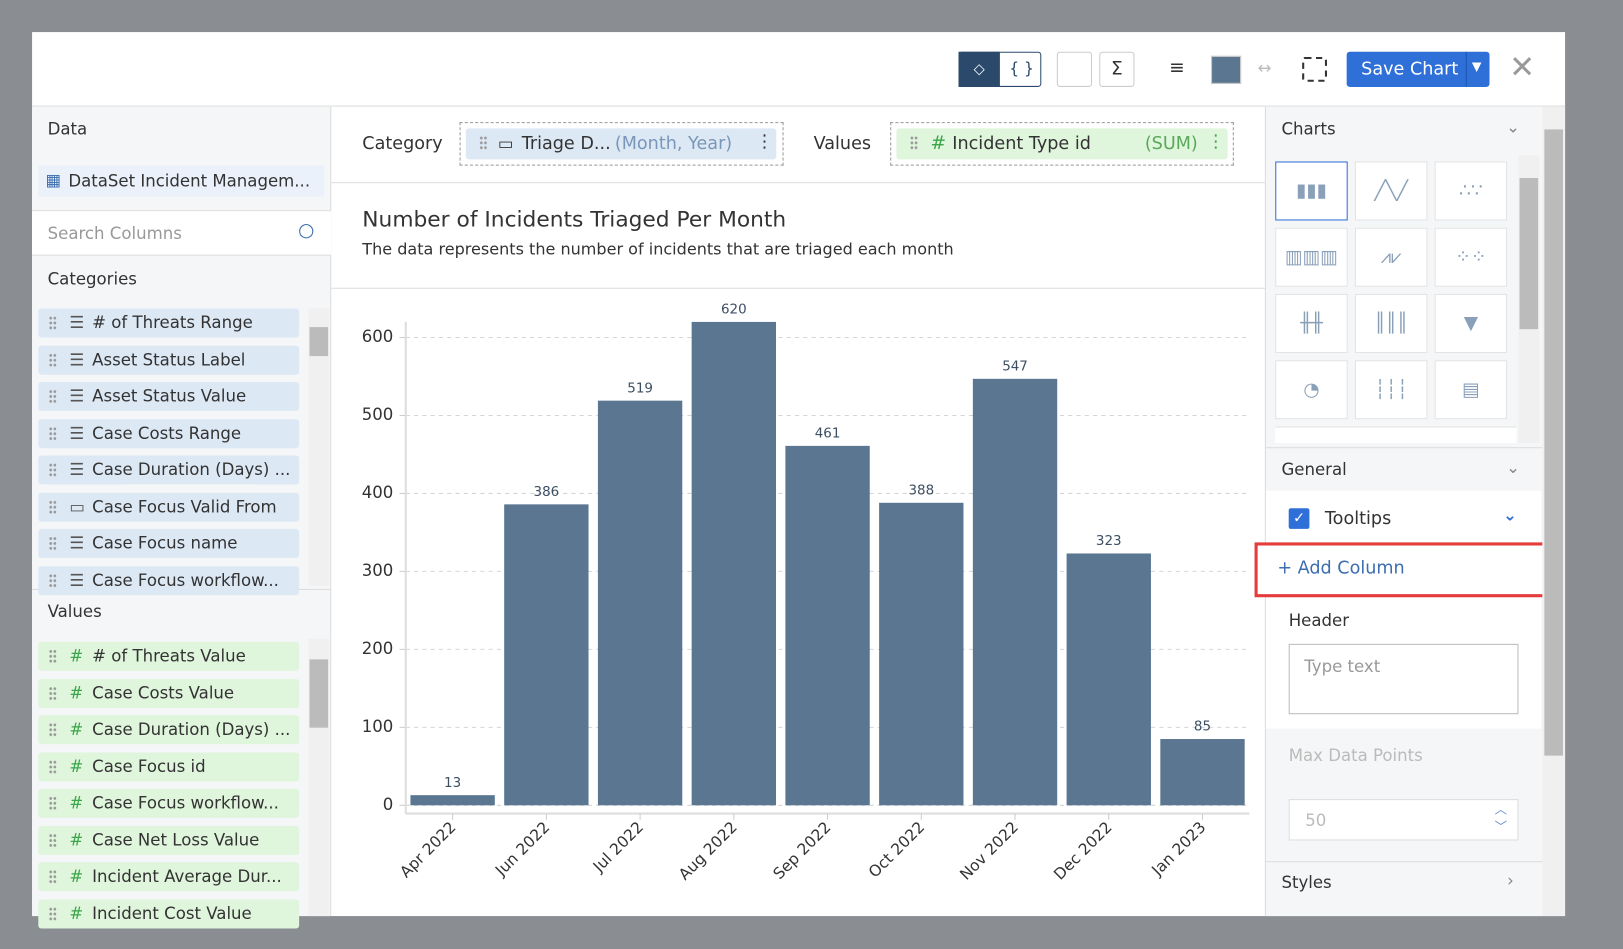  What do you see at coordinates (1340, 568) in the screenshot?
I see `add-column: + Add Column` at bounding box center [1340, 568].